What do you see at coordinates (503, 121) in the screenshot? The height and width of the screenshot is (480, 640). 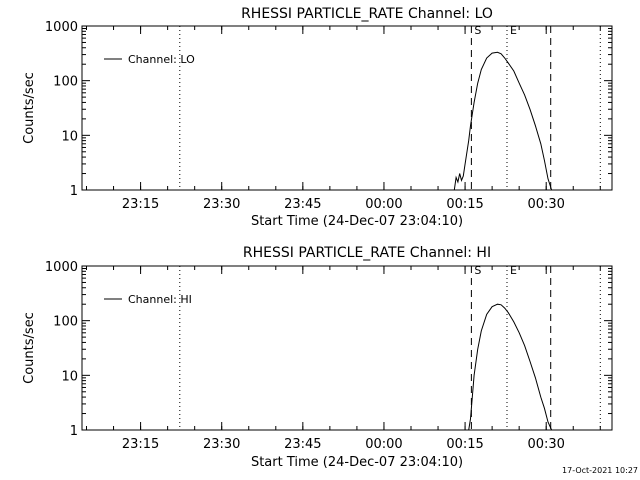 I see `series-line-channel-lo` at bounding box center [503, 121].